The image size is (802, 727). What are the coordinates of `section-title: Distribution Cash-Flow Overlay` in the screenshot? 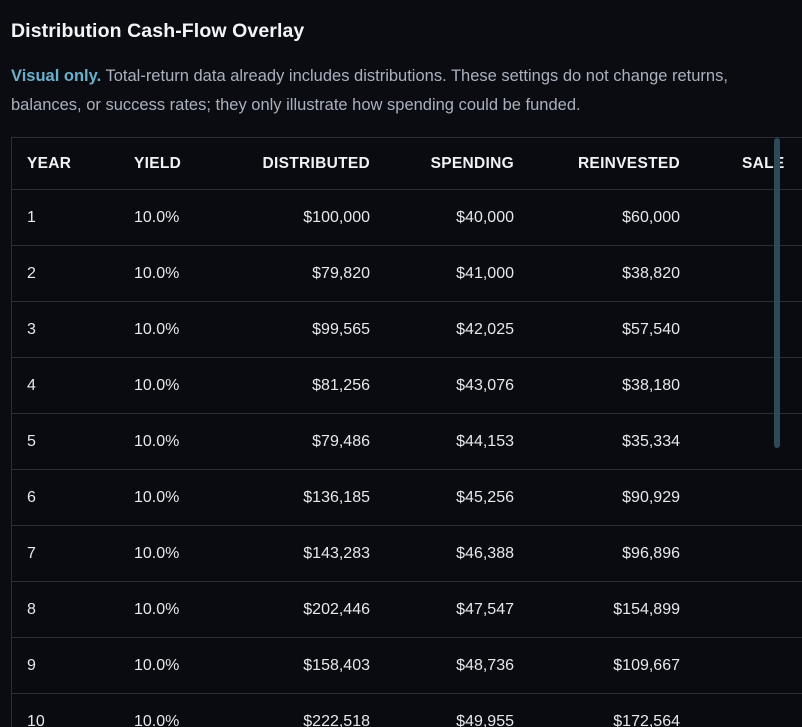 It's located at (158, 31).